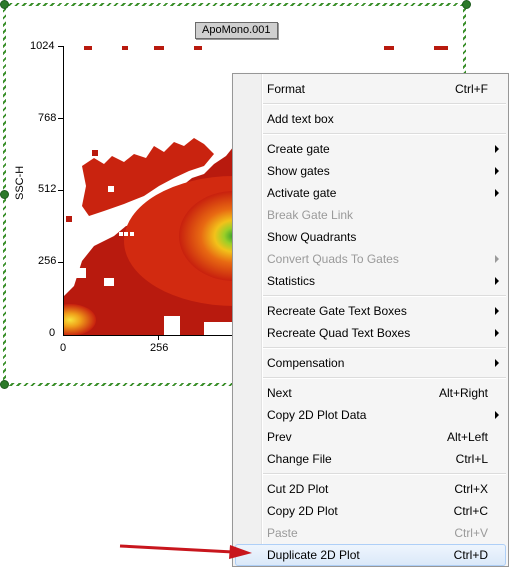 The height and width of the screenshot is (567, 509). What do you see at coordinates (279, 393) in the screenshot?
I see `menu-item-label: Next` at bounding box center [279, 393].